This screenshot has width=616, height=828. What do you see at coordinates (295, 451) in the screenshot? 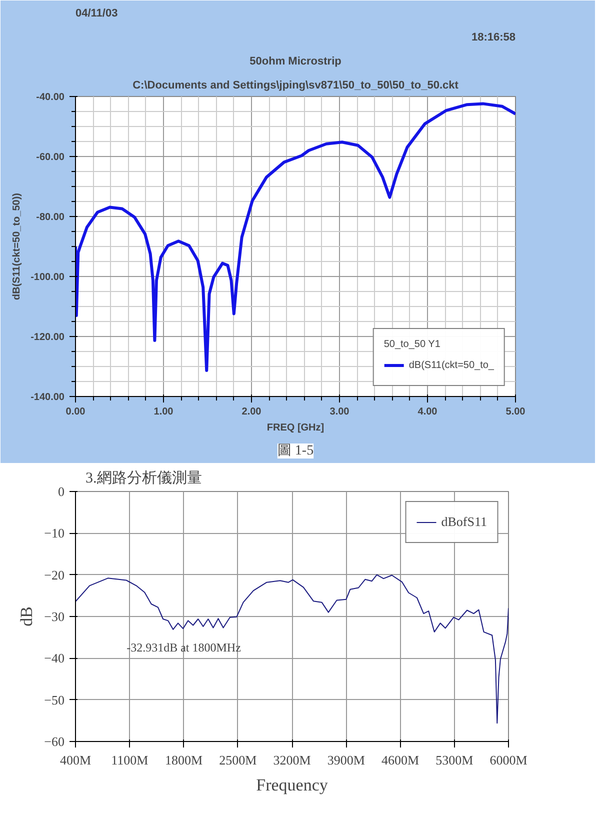
I see `caption: 圖 1-5` at bounding box center [295, 451].